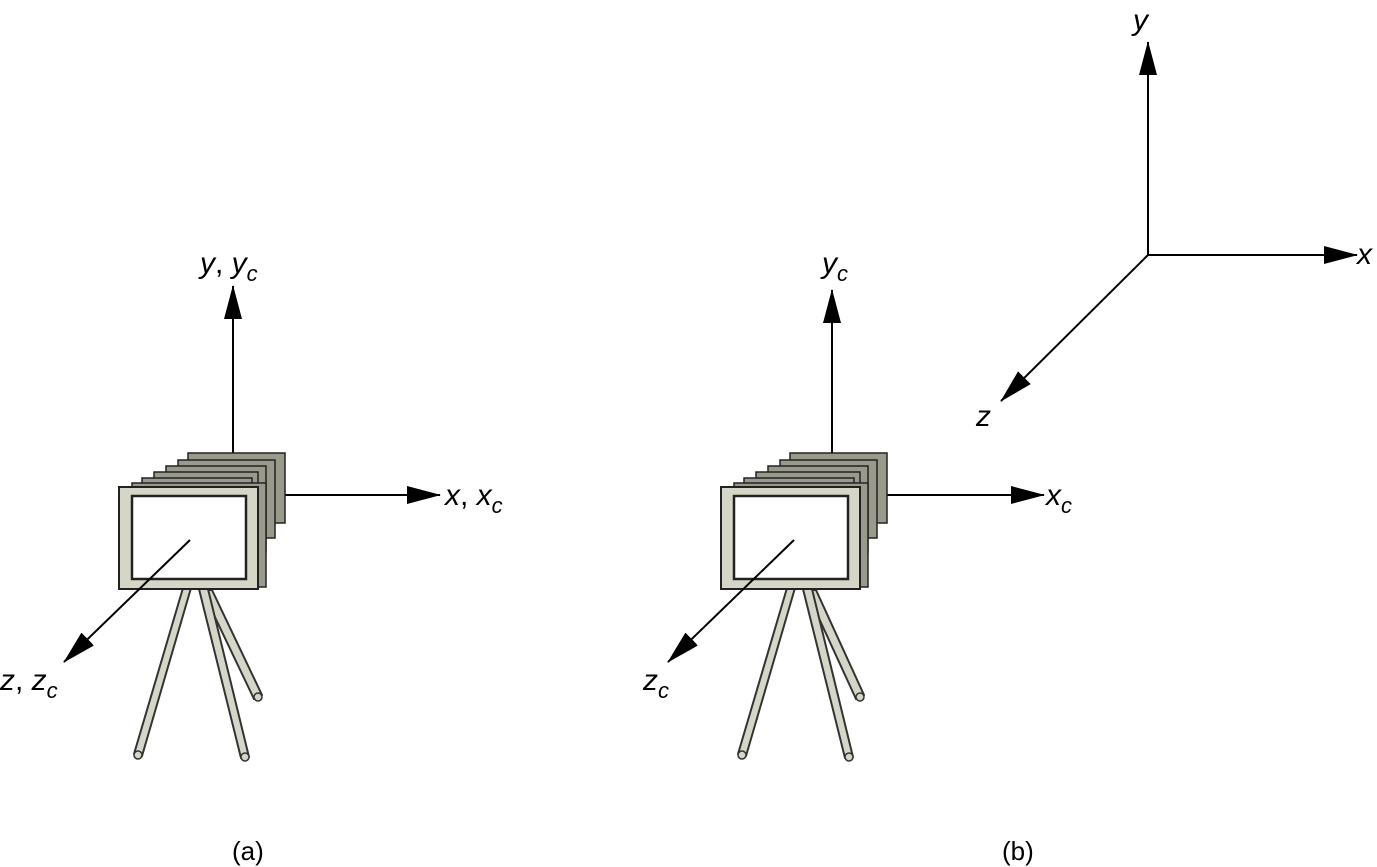 This screenshot has width=1377, height=867. Describe the element at coordinates (1364, 254) in the screenshot. I see `world-x-label: x` at that location.